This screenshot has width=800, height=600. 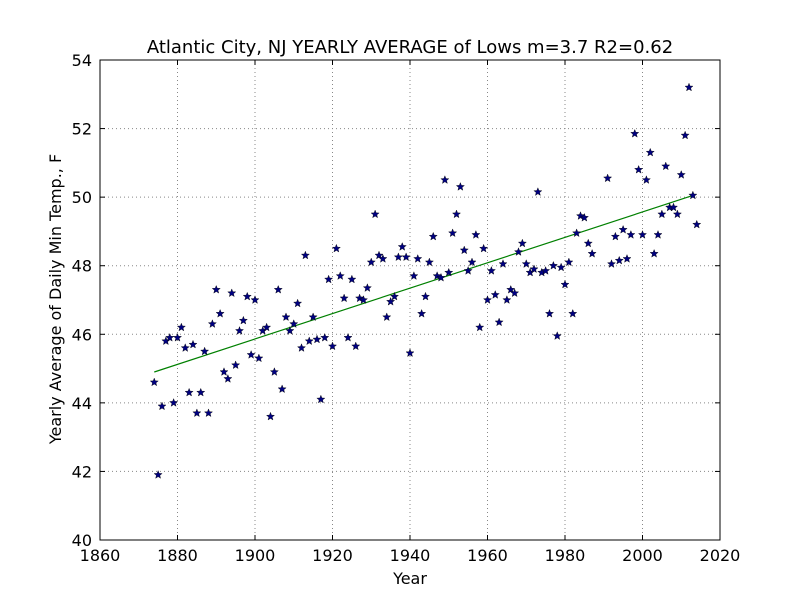 What do you see at coordinates (409, 578) in the screenshot?
I see `x-axis-label: Year` at bounding box center [409, 578].